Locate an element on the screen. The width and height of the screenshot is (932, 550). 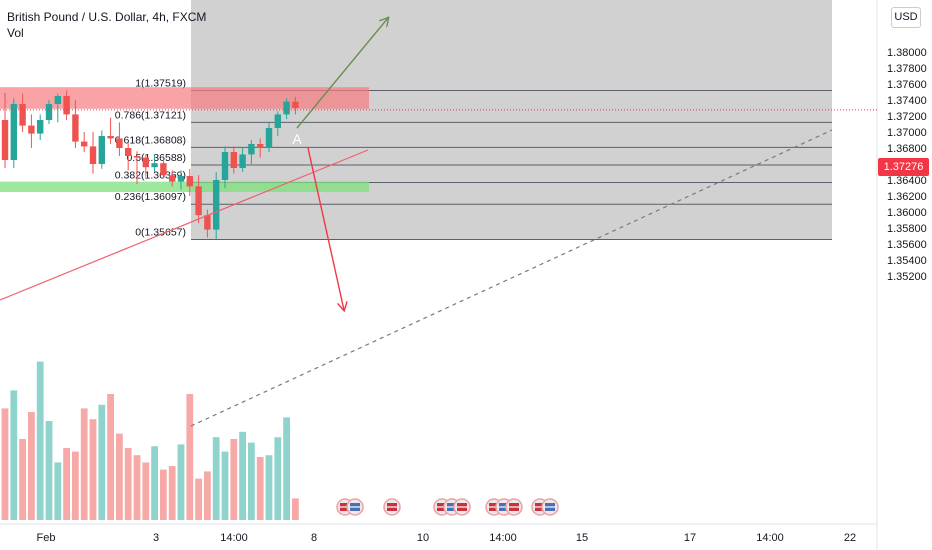
pattern-point-label: A is located at coordinates (297, 139).